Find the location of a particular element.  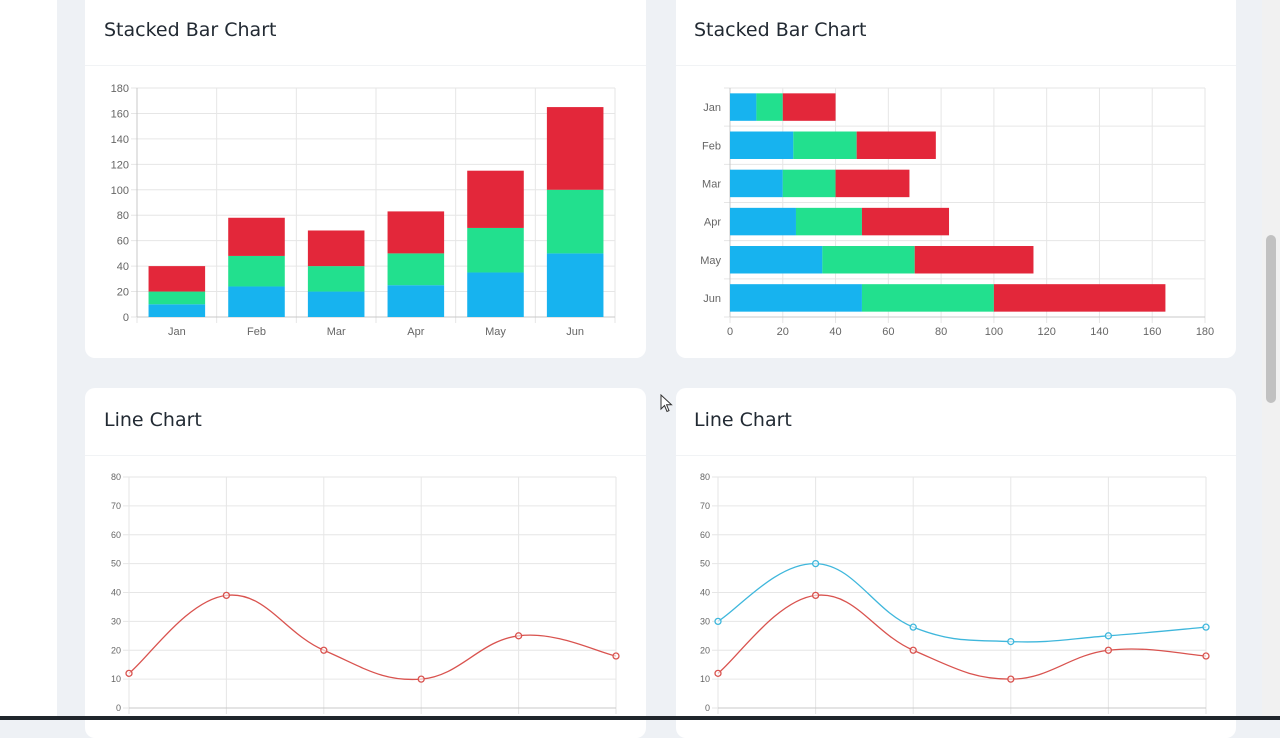

x-tick-label: May is located at coordinates (495, 332).